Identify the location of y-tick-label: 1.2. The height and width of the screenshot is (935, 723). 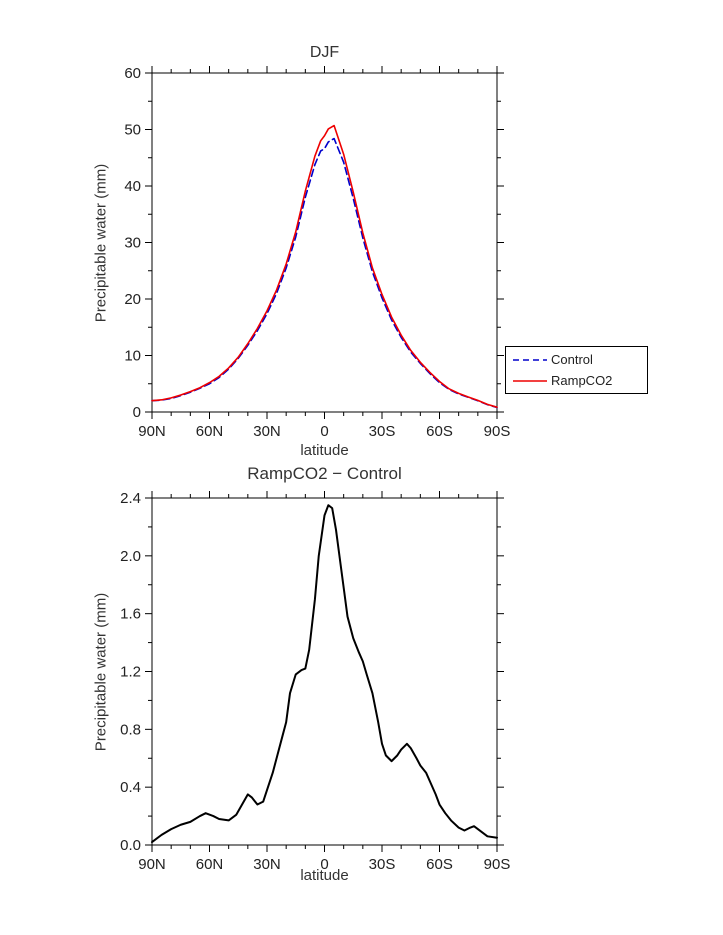
(130, 672).